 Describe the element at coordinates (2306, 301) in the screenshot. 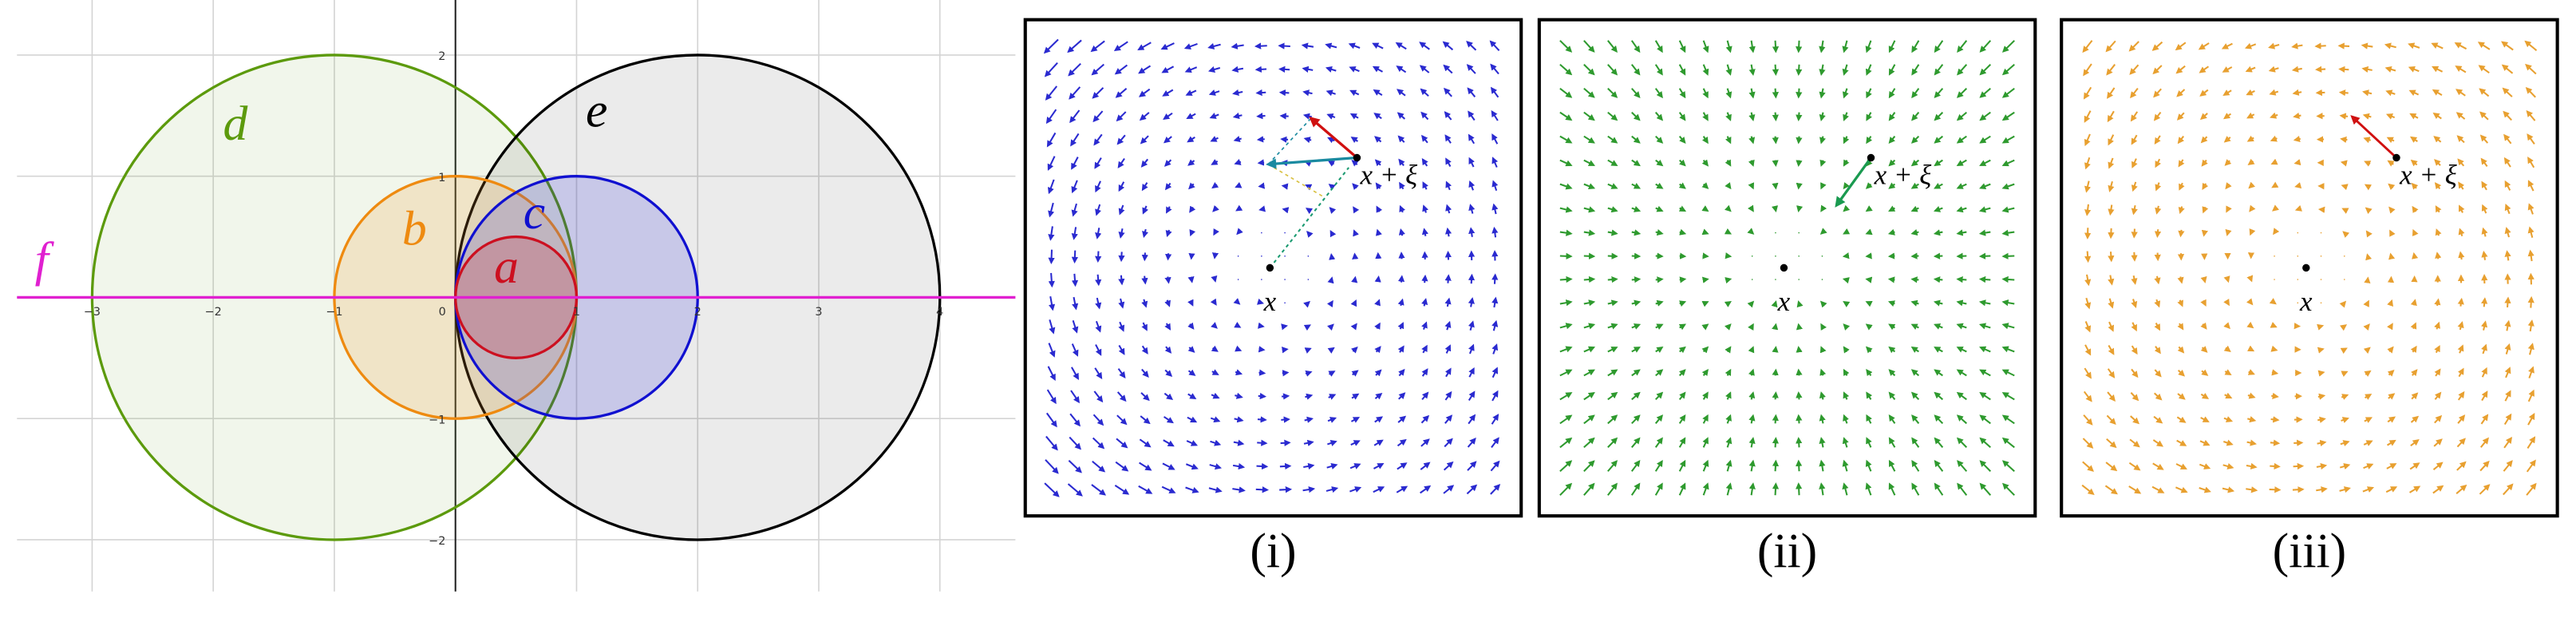

I see `point-label: x` at that location.